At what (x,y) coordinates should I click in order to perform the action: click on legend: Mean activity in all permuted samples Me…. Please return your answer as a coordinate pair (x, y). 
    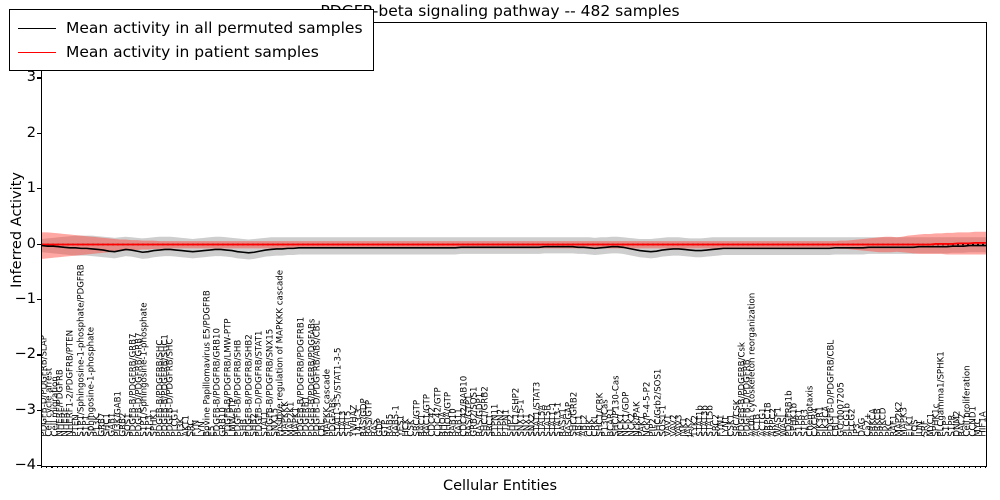
    Looking at the image, I should click on (191, 40).